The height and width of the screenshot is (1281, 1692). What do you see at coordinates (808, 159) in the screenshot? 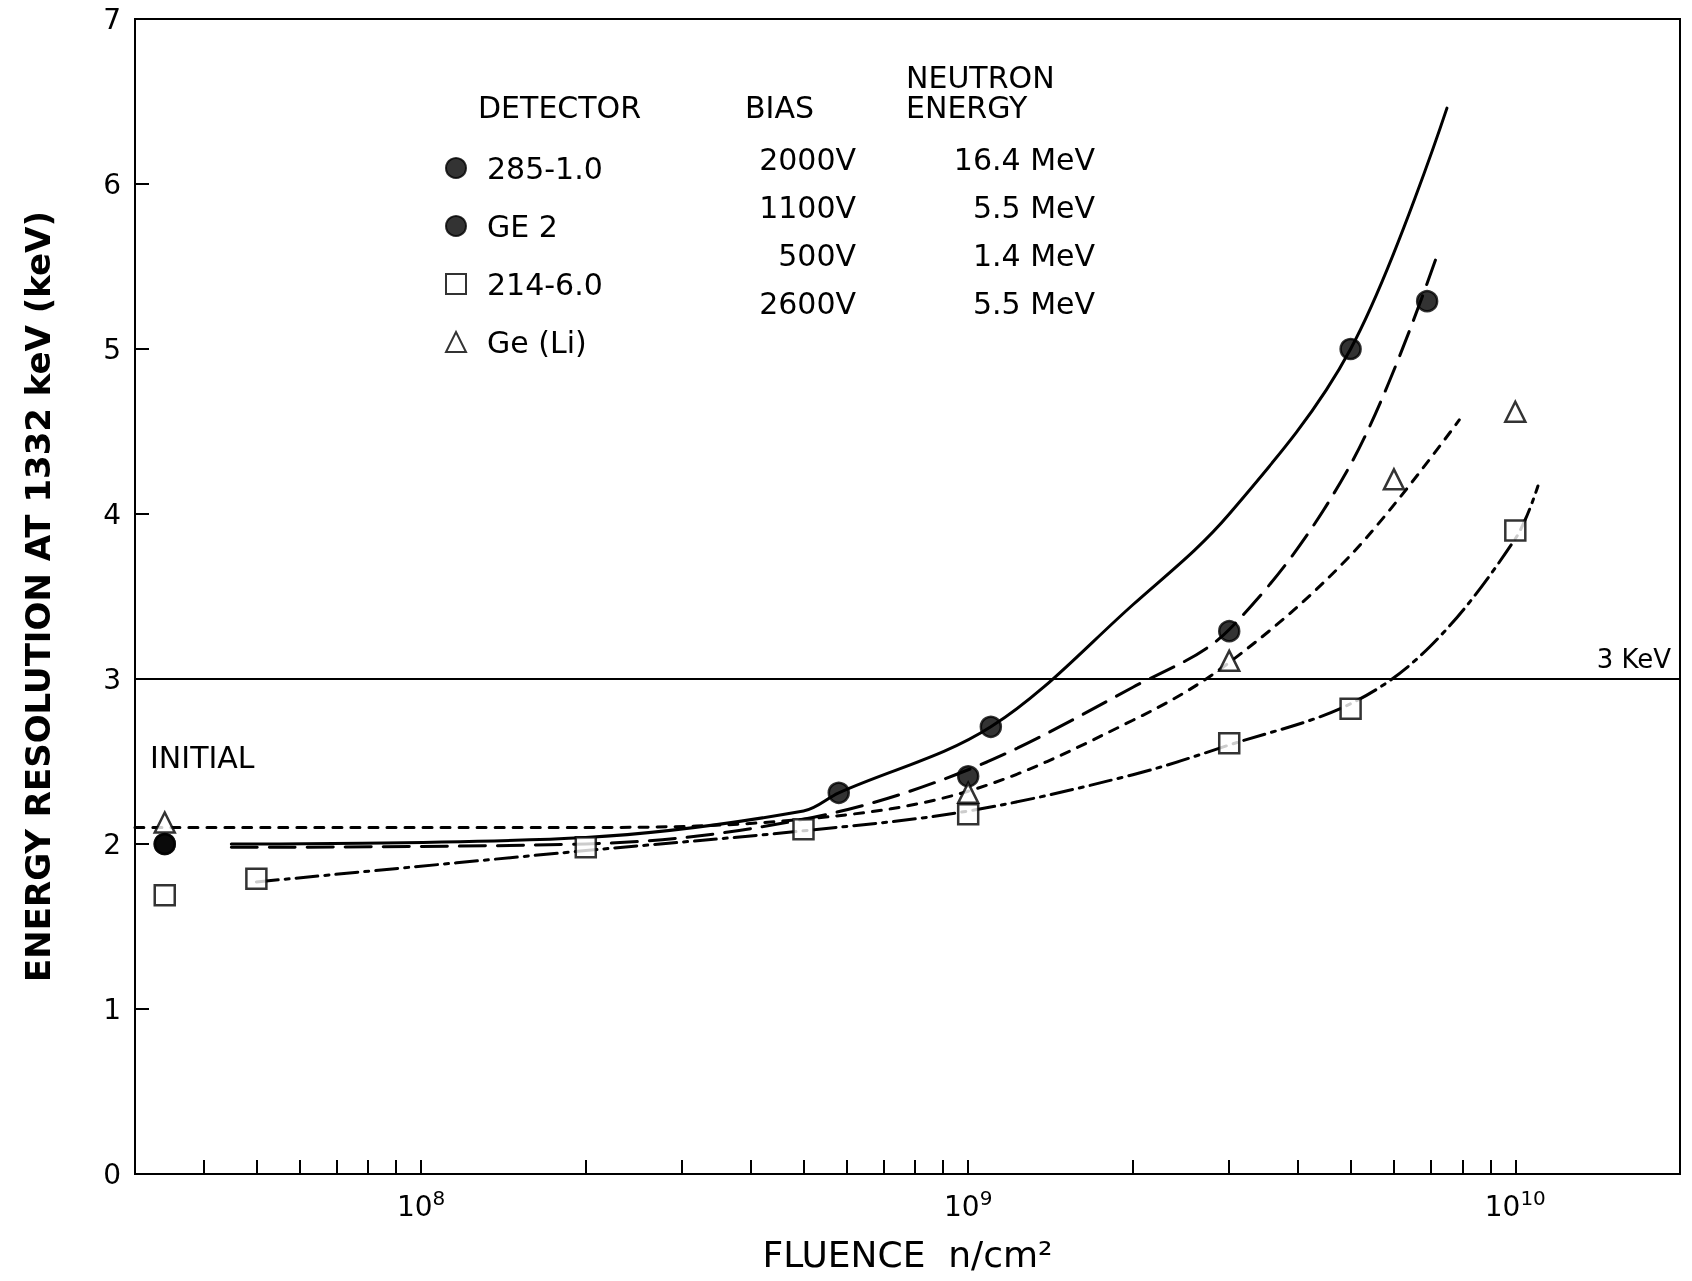
I see `annotation: 2000V` at bounding box center [808, 159].